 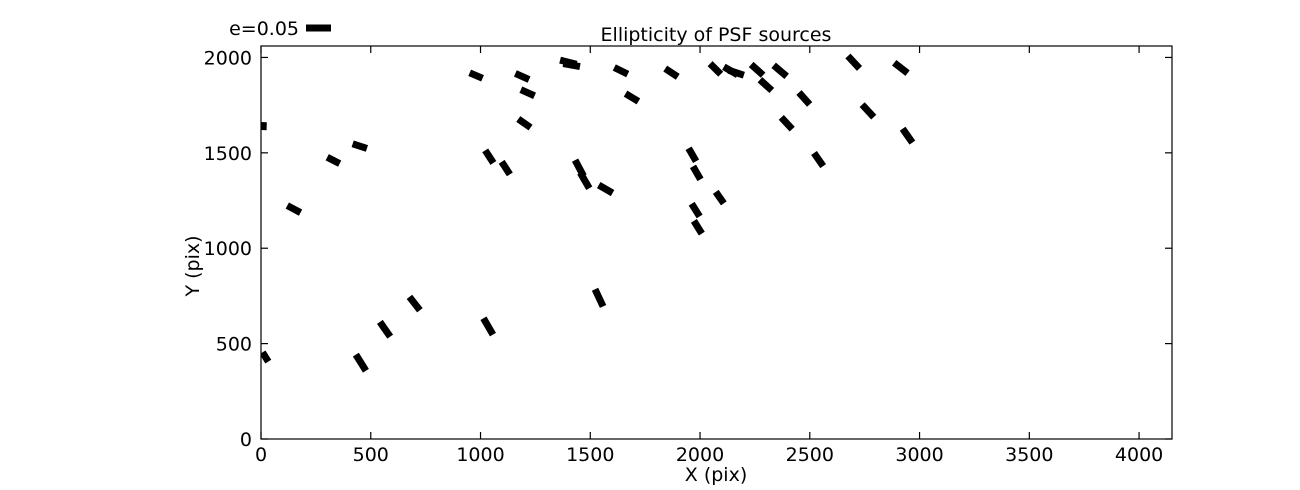 What do you see at coordinates (246, 440) in the screenshot?
I see `y-tick-label: 0` at bounding box center [246, 440].